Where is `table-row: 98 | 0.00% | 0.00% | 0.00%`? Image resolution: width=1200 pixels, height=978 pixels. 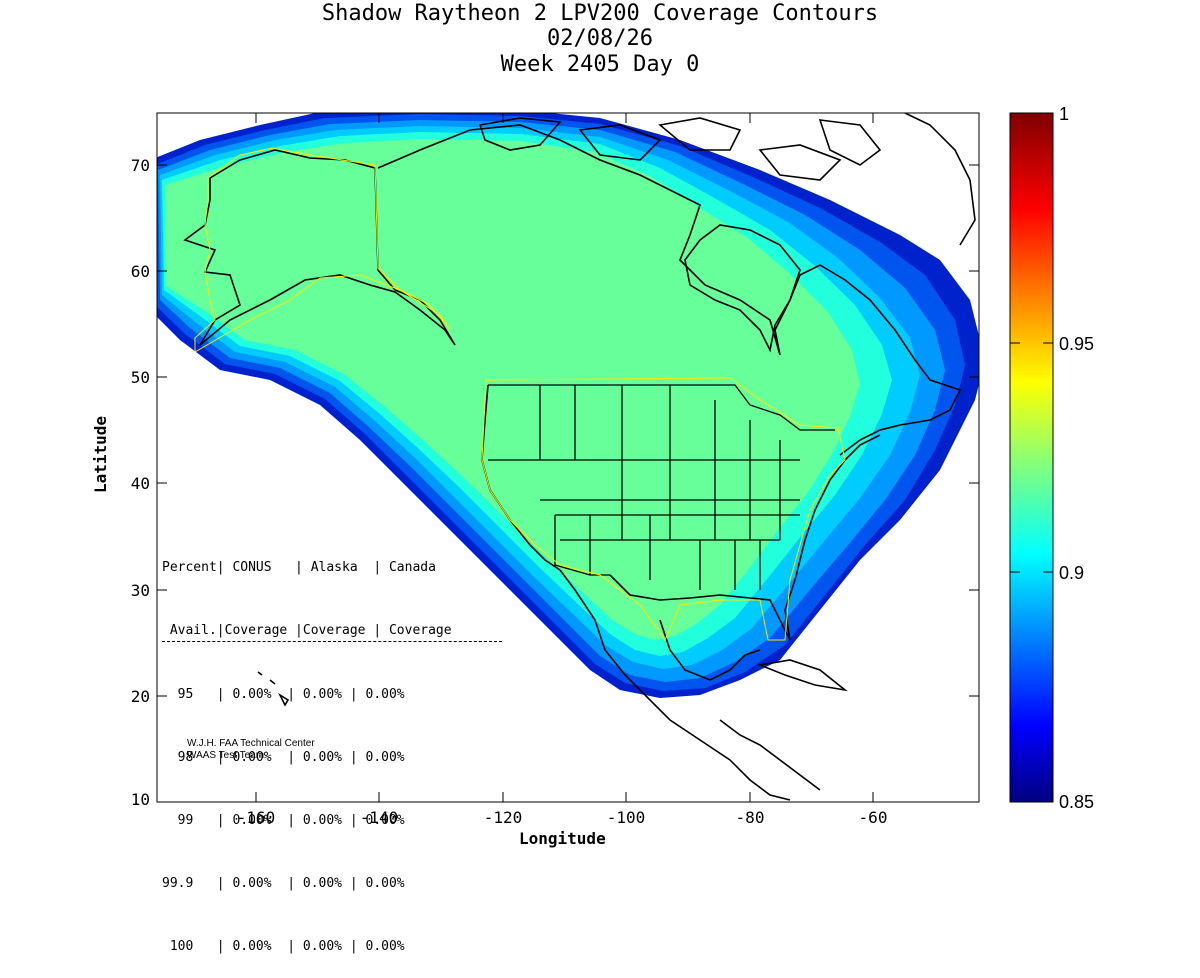
table-row: 98 | 0.00% | 0.00% | 0.00% is located at coordinates (283, 757).